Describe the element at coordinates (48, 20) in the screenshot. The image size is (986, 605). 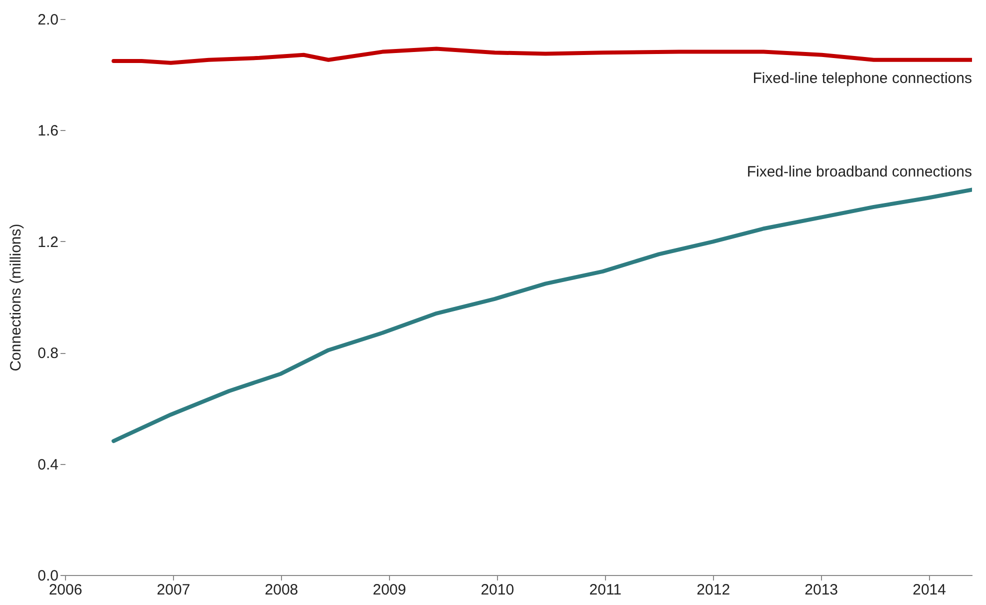
I see `y-tick-label: 2.0` at that location.